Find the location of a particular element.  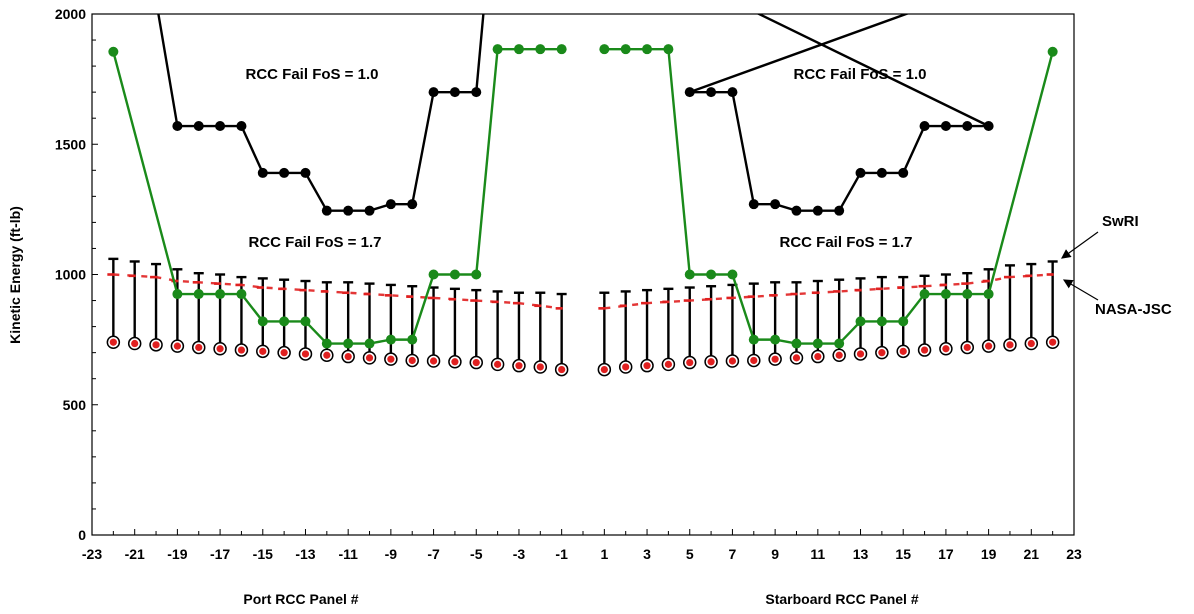

annotation-fos17-left: RCC Fail FoS = 1.7 is located at coordinates (315, 242).